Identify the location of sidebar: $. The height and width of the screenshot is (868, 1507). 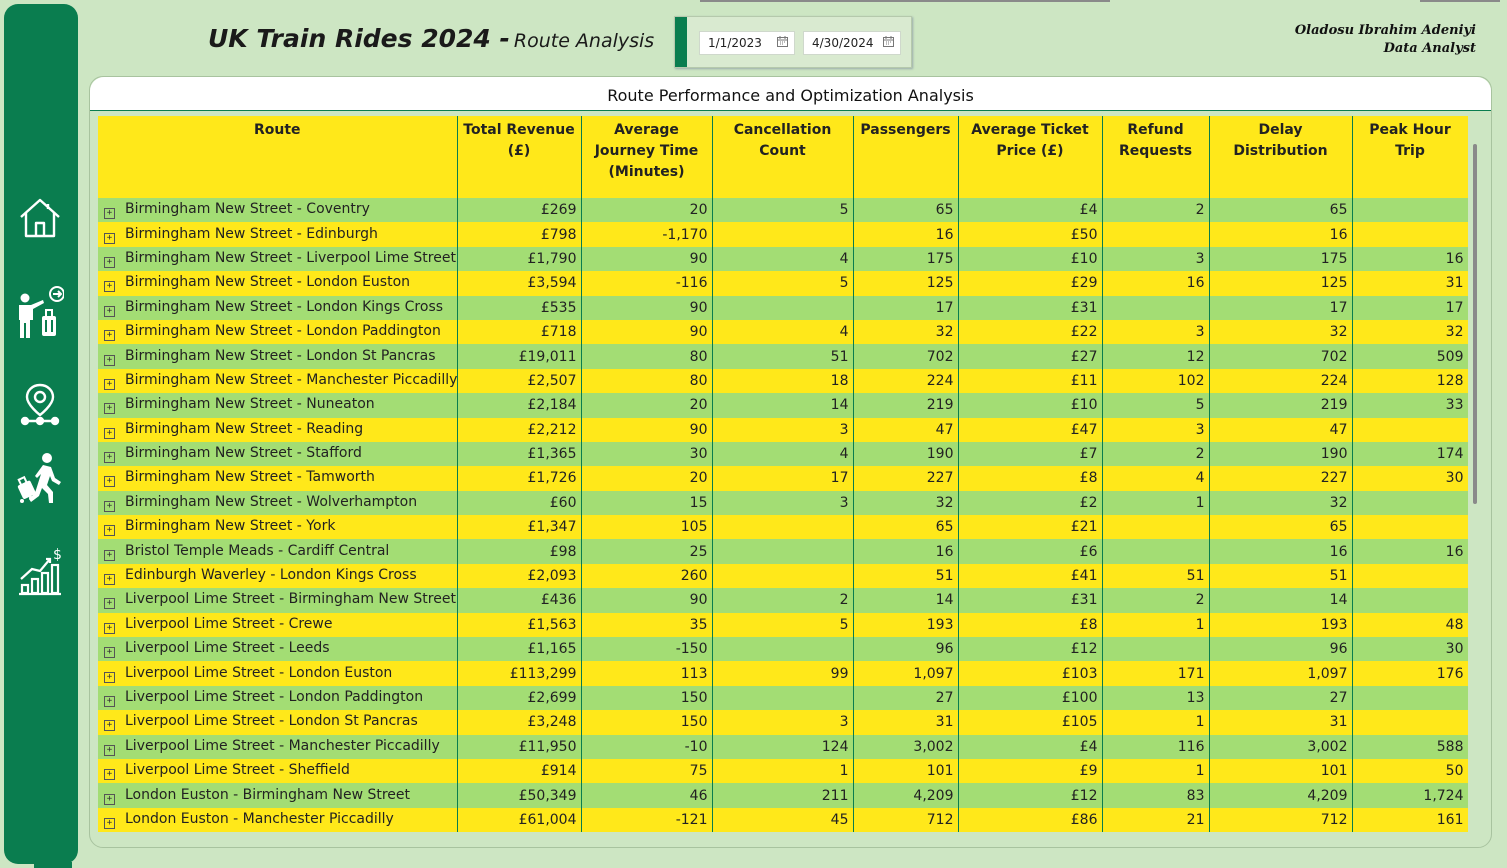
(41, 434).